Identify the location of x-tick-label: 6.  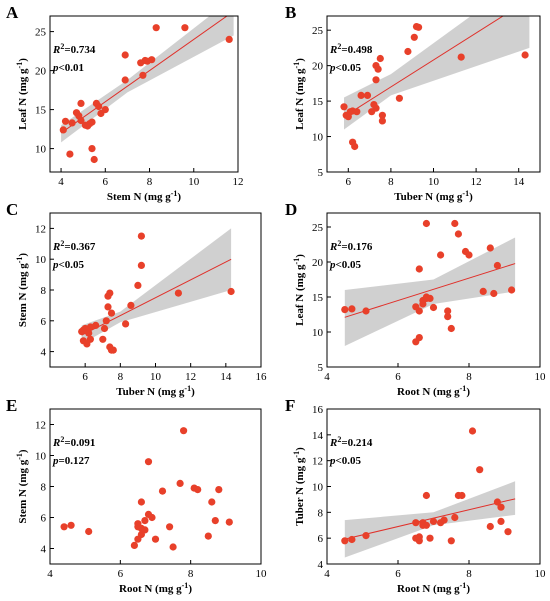
(398, 574).